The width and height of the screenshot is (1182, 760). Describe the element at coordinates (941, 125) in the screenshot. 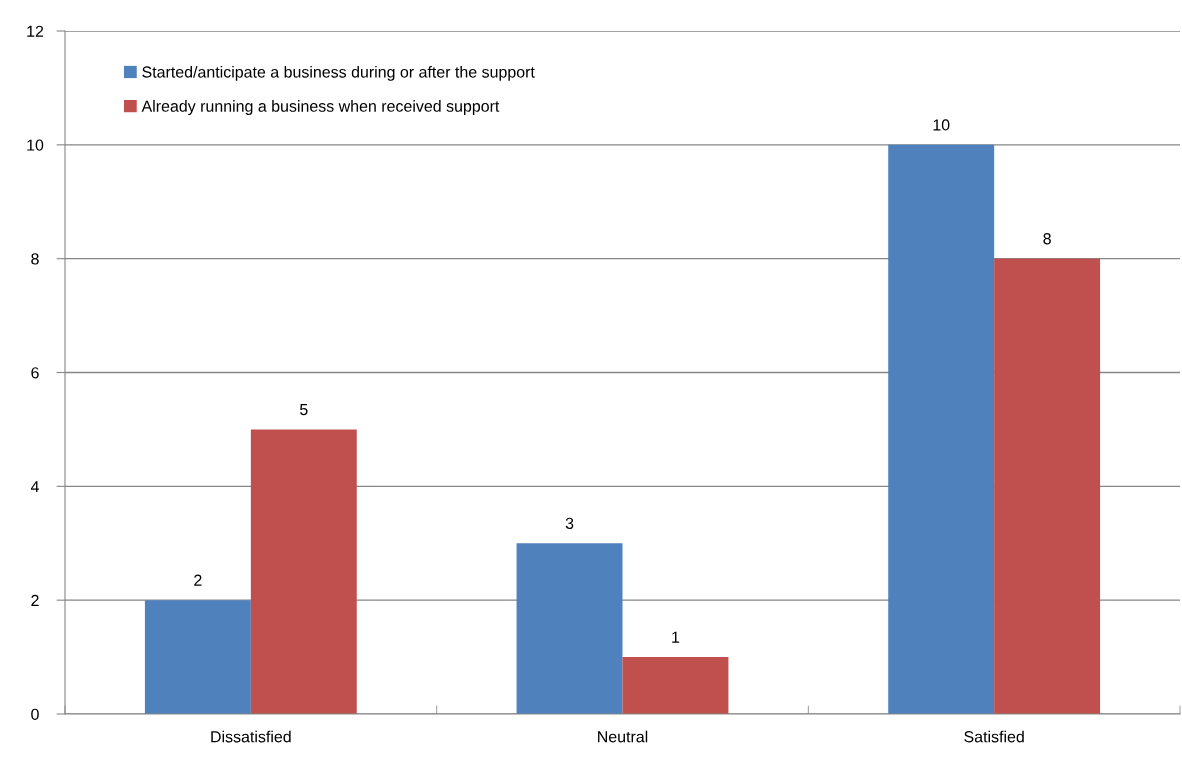

I see `data-label: 10` at that location.